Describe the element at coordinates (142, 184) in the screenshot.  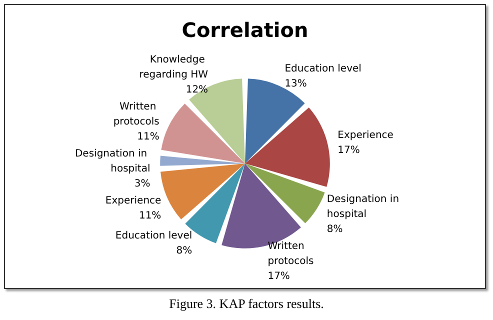
I see `data-label: 3%` at that location.